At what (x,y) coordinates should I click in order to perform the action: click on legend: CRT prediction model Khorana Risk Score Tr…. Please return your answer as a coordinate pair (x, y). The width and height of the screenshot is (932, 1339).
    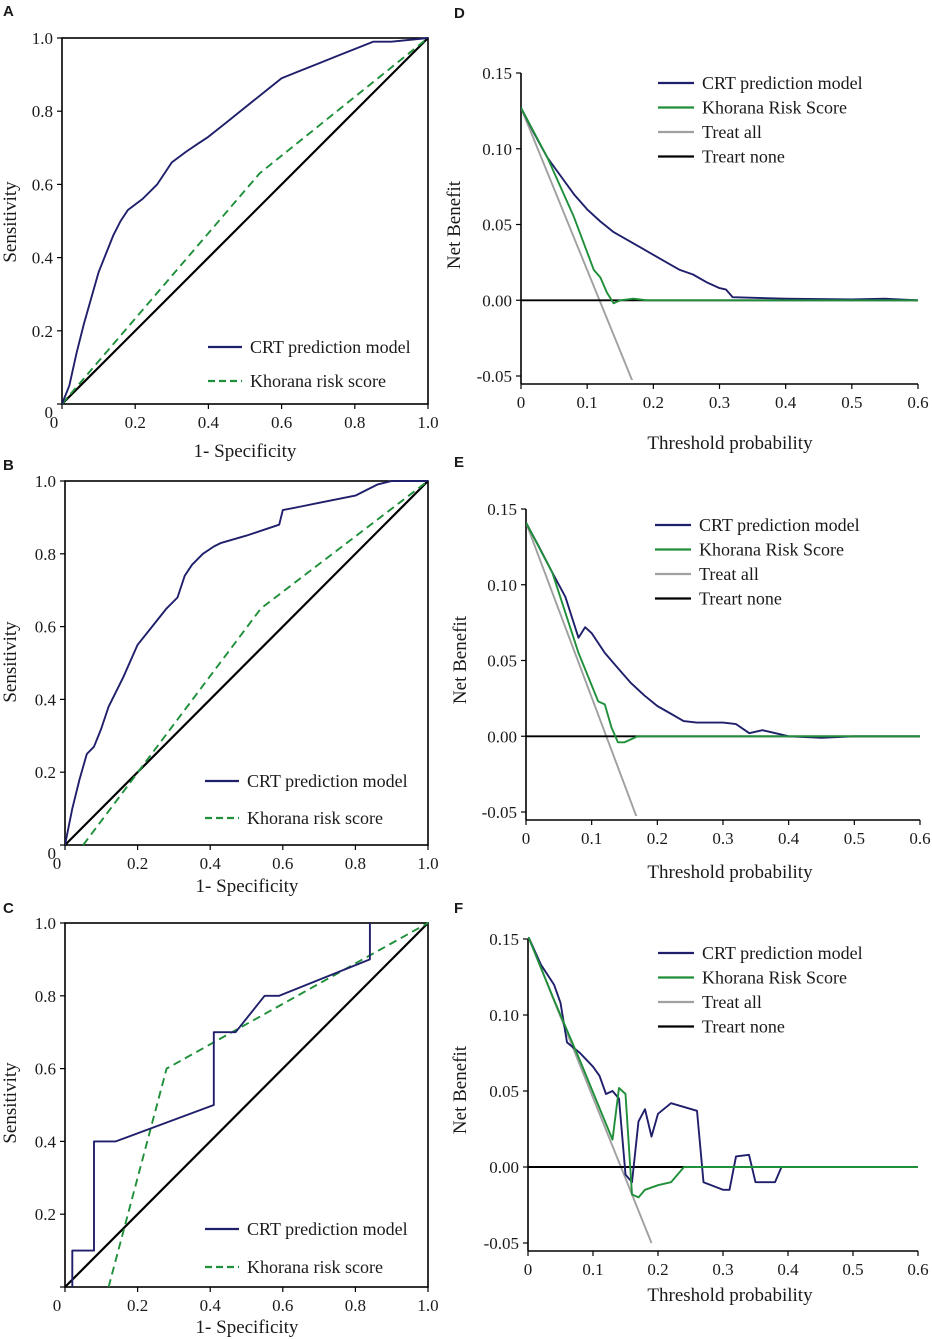
    Looking at the image, I should click on (760, 120).